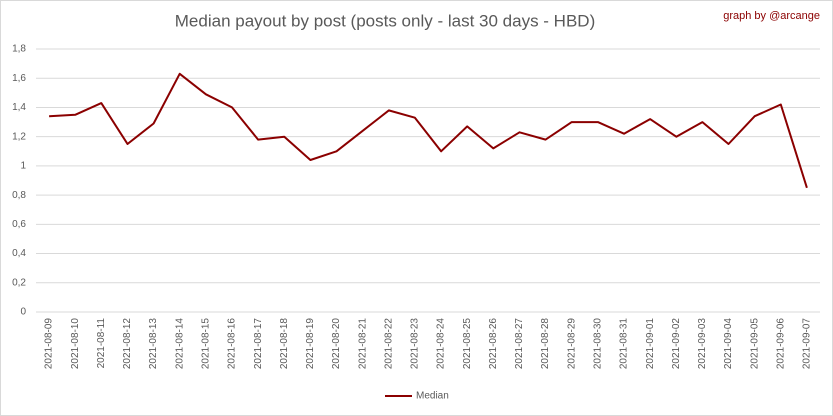 The image size is (833, 416). Describe the element at coordinates (258, 344) in the screenshot. I see `x-tick-label: 2021-08-17` at that location.